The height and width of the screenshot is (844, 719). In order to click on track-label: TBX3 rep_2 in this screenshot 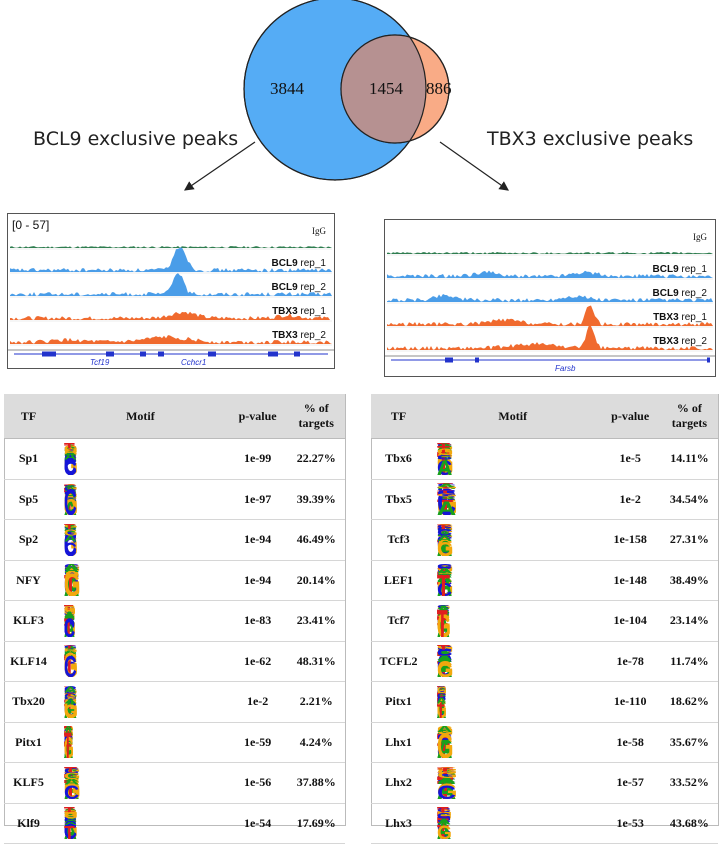, I will do `click(299, 335)`.